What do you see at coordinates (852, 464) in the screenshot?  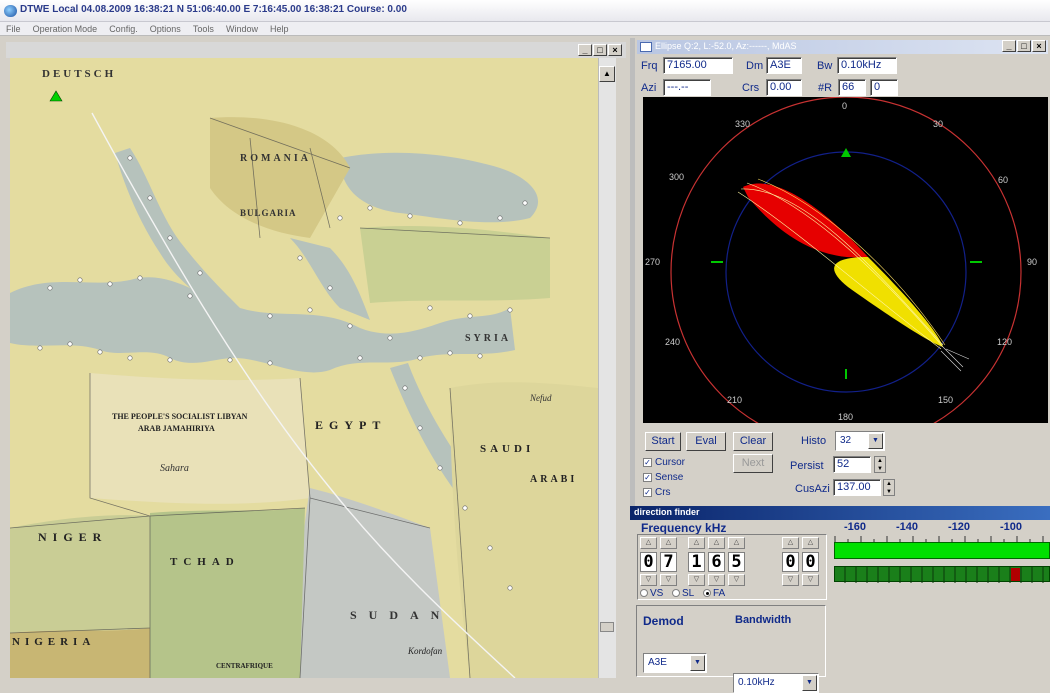 I see `persist-field: 52` at bounding box center [852, 464].